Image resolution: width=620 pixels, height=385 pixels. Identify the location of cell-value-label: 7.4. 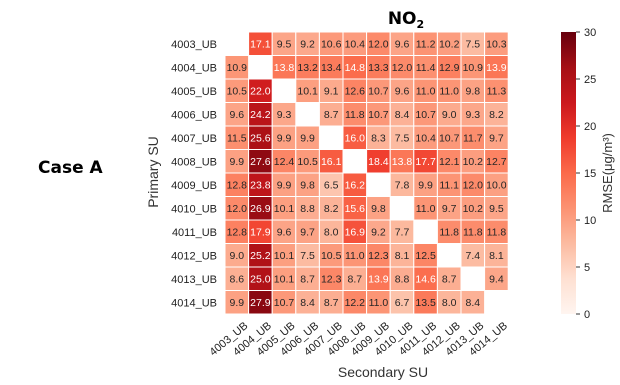
(472, 256).